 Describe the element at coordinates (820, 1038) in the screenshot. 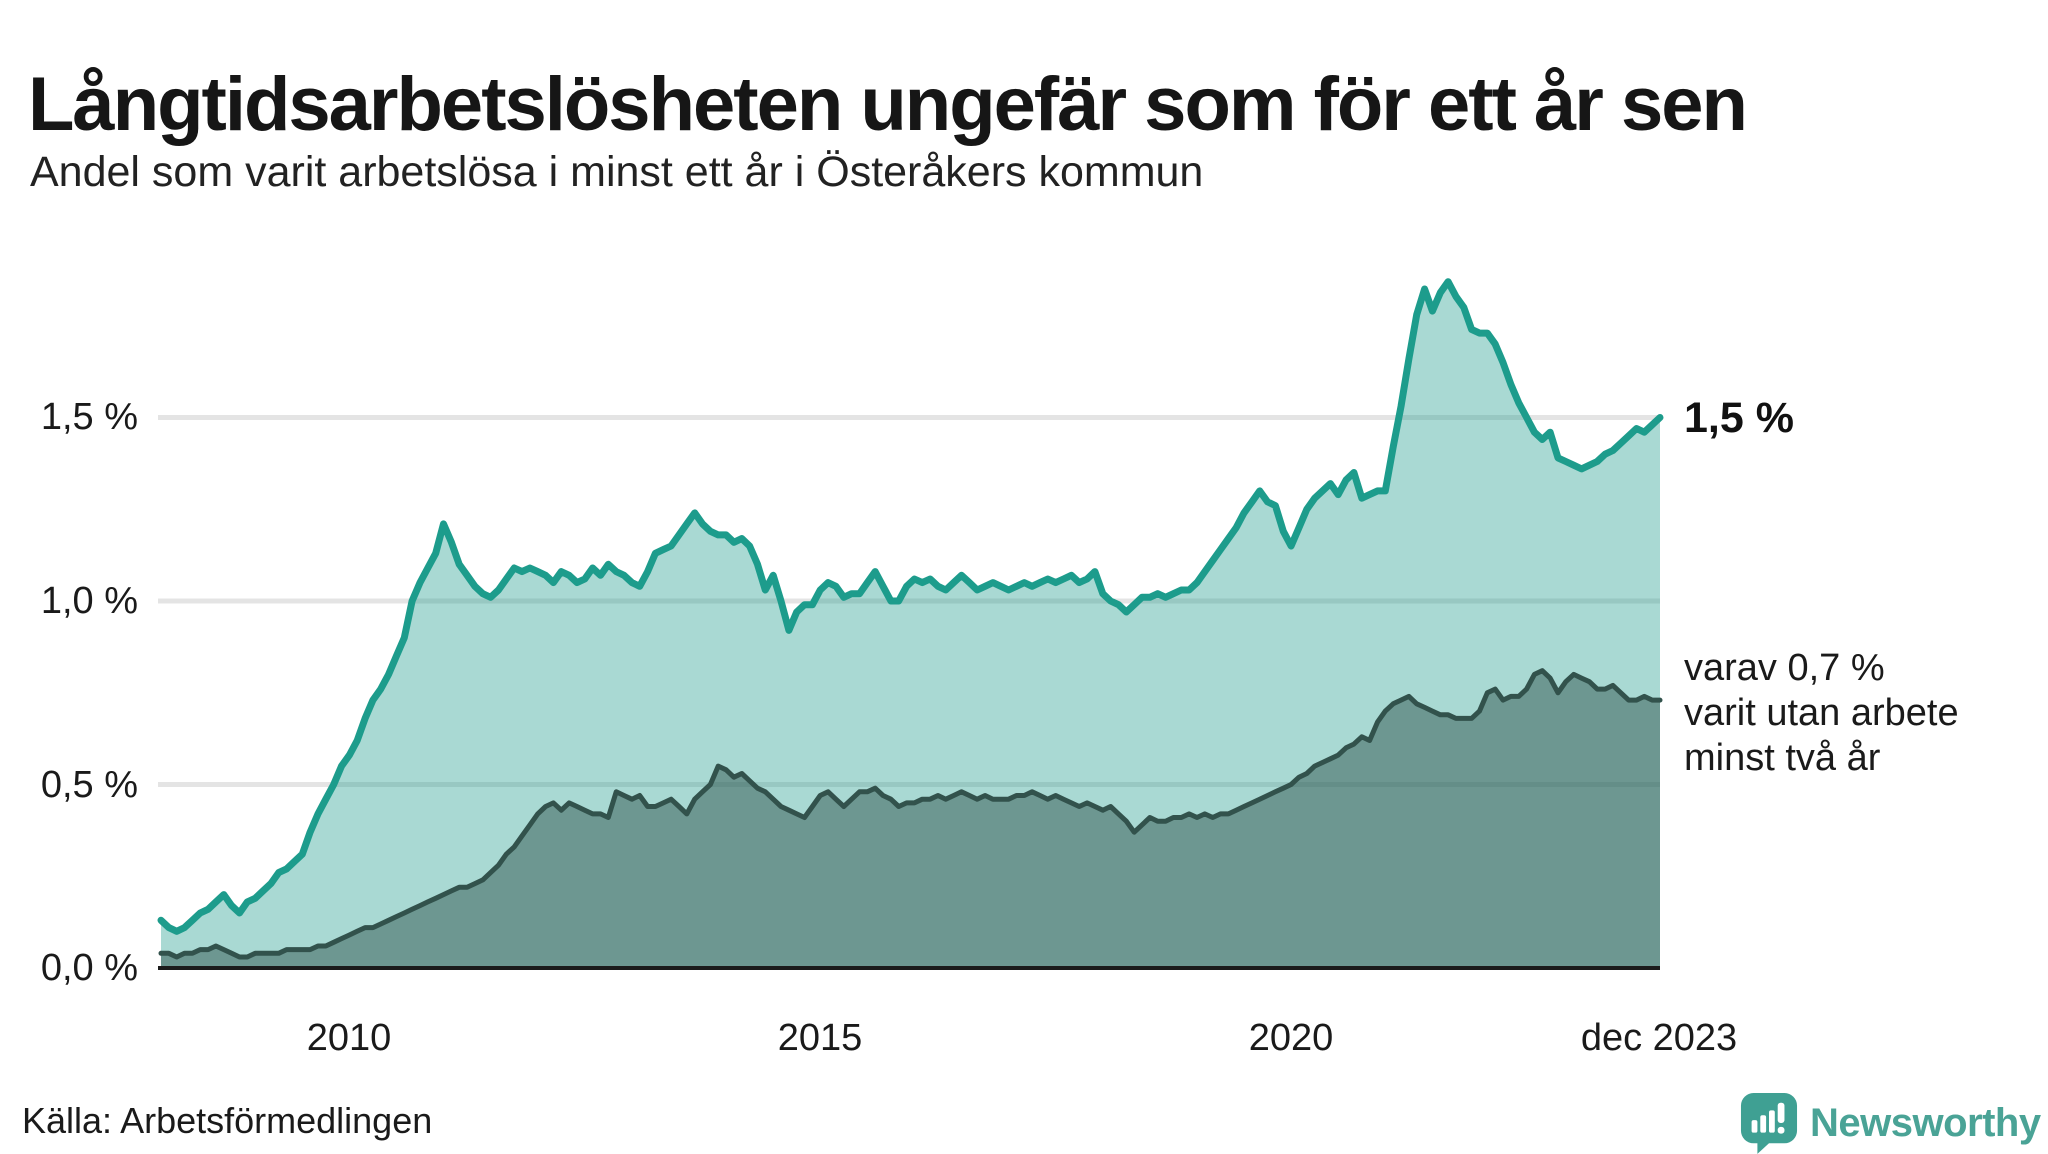

I see `x-axis-tick-label: 2015` at that location.